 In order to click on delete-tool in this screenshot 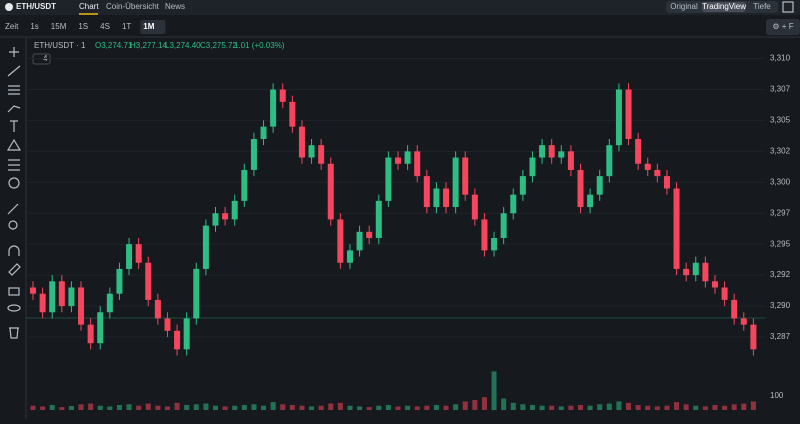, I will do `click(14, 333)`.